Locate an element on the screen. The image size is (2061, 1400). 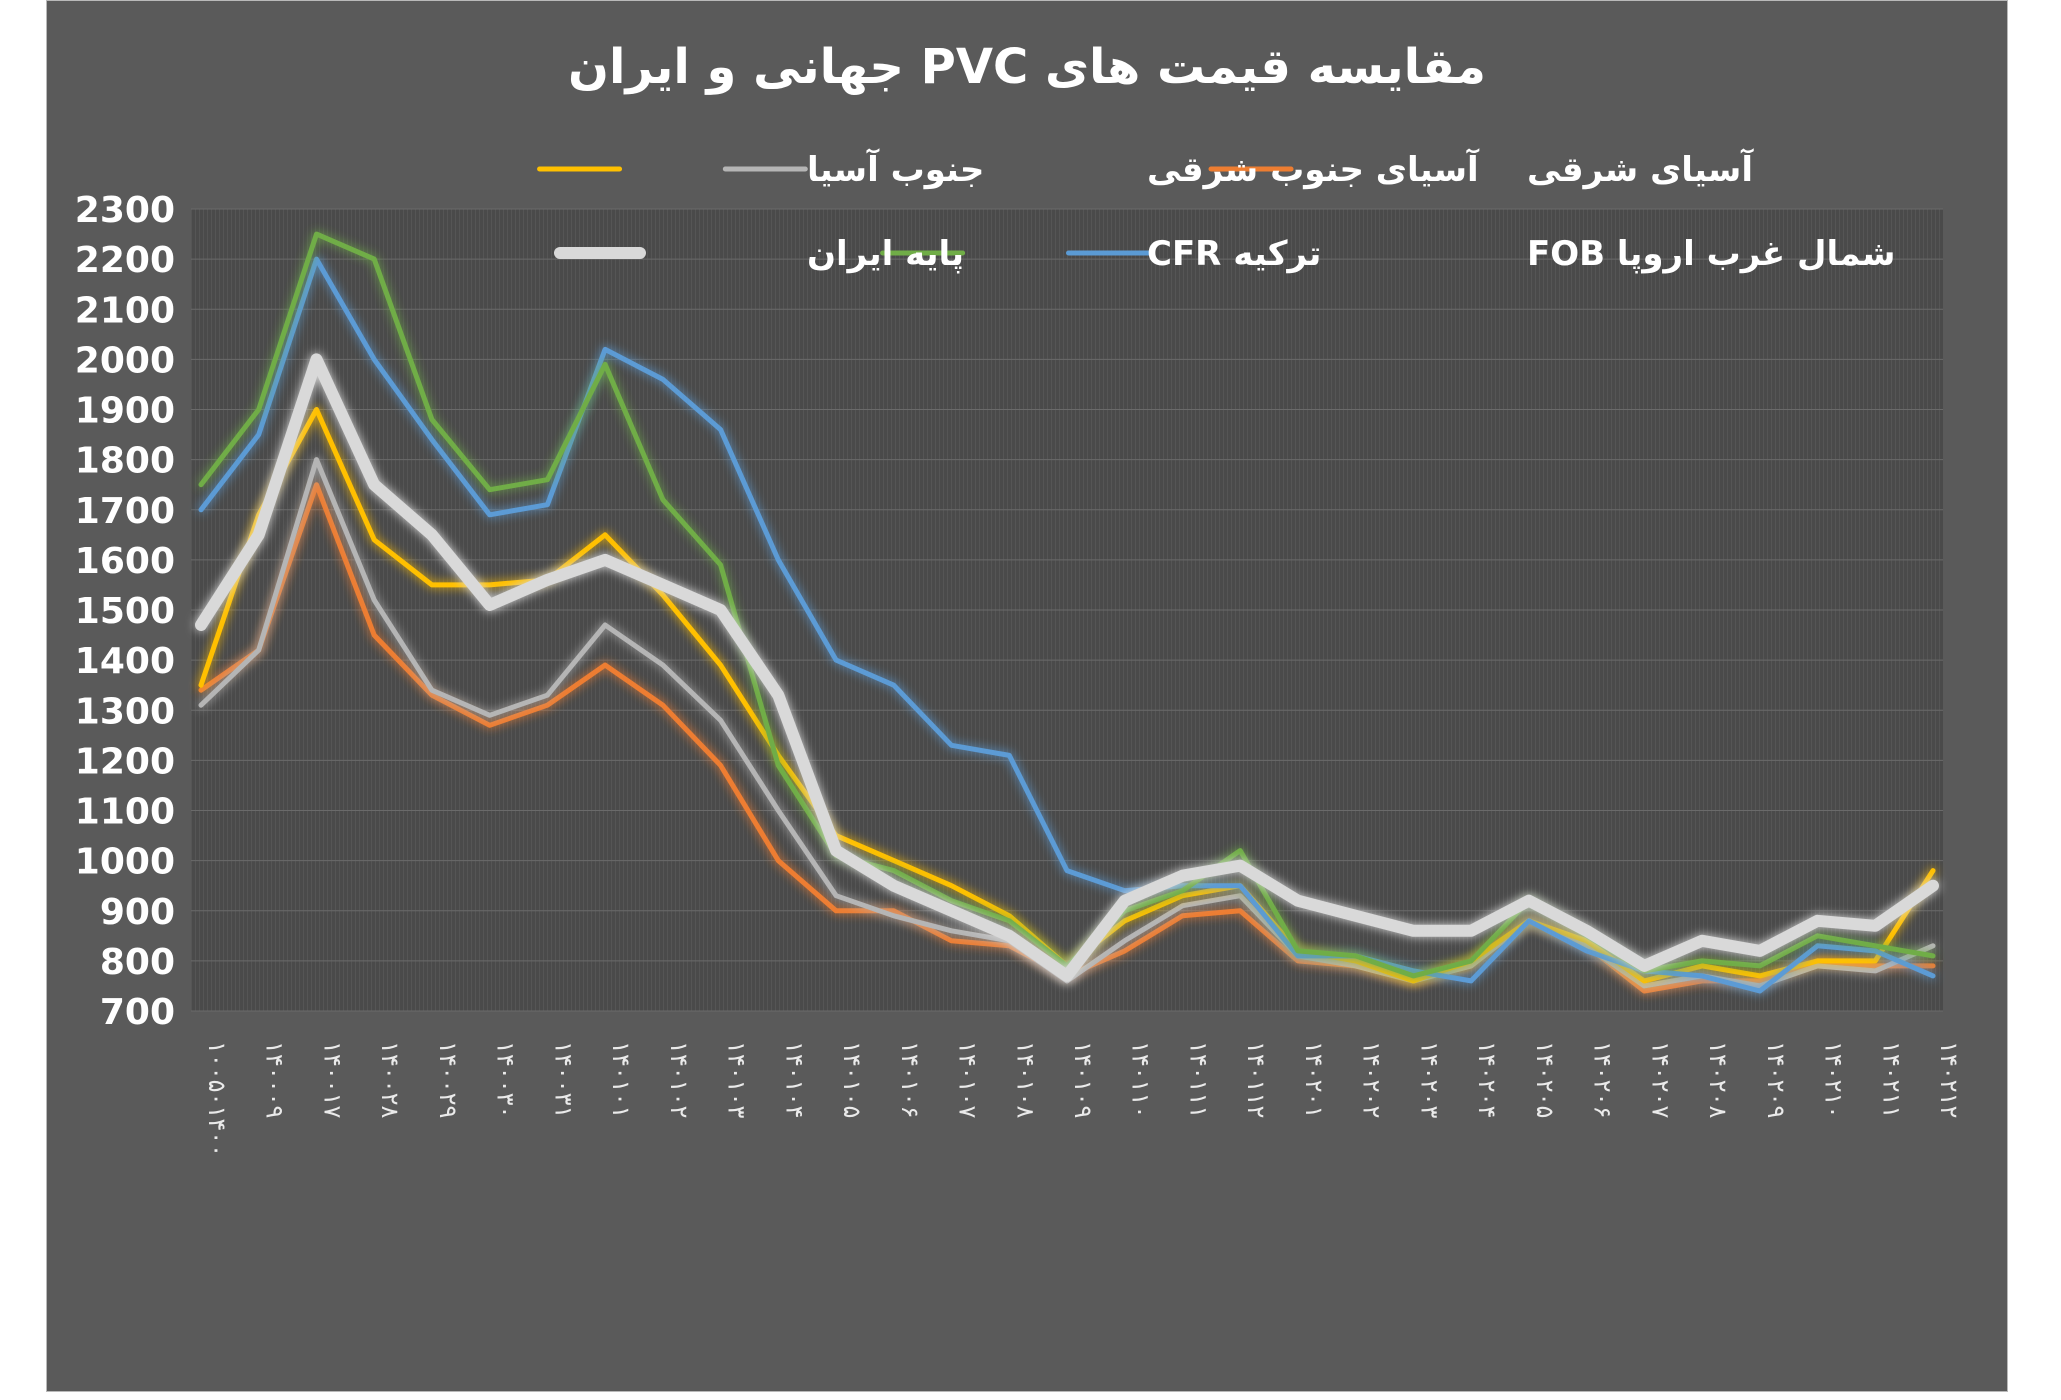
x-tick-label: ۱۴۰۲۰۱ is located at coordinates (1314, 1079).